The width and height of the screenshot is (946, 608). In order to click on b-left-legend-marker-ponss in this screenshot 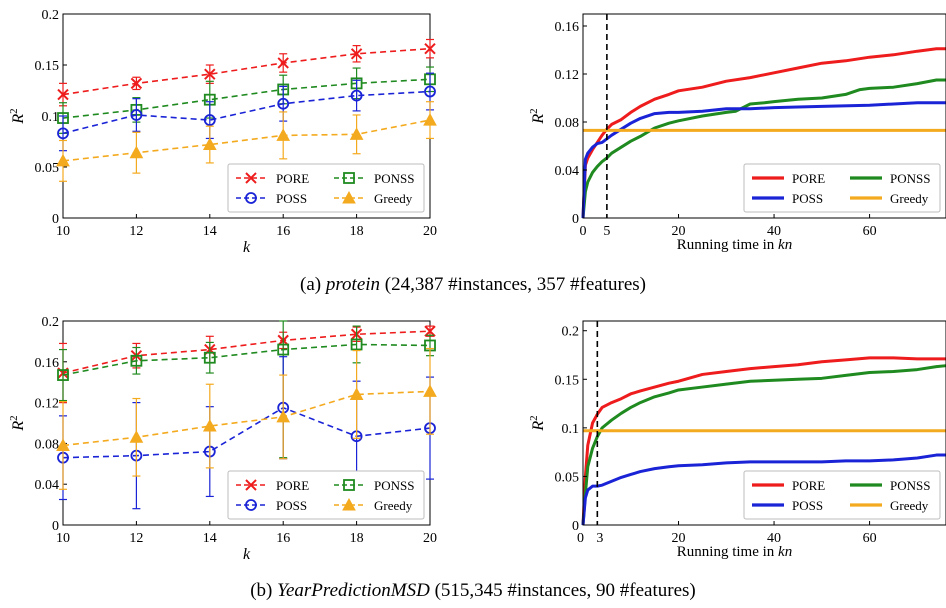, I will do `click(349, 485)`.